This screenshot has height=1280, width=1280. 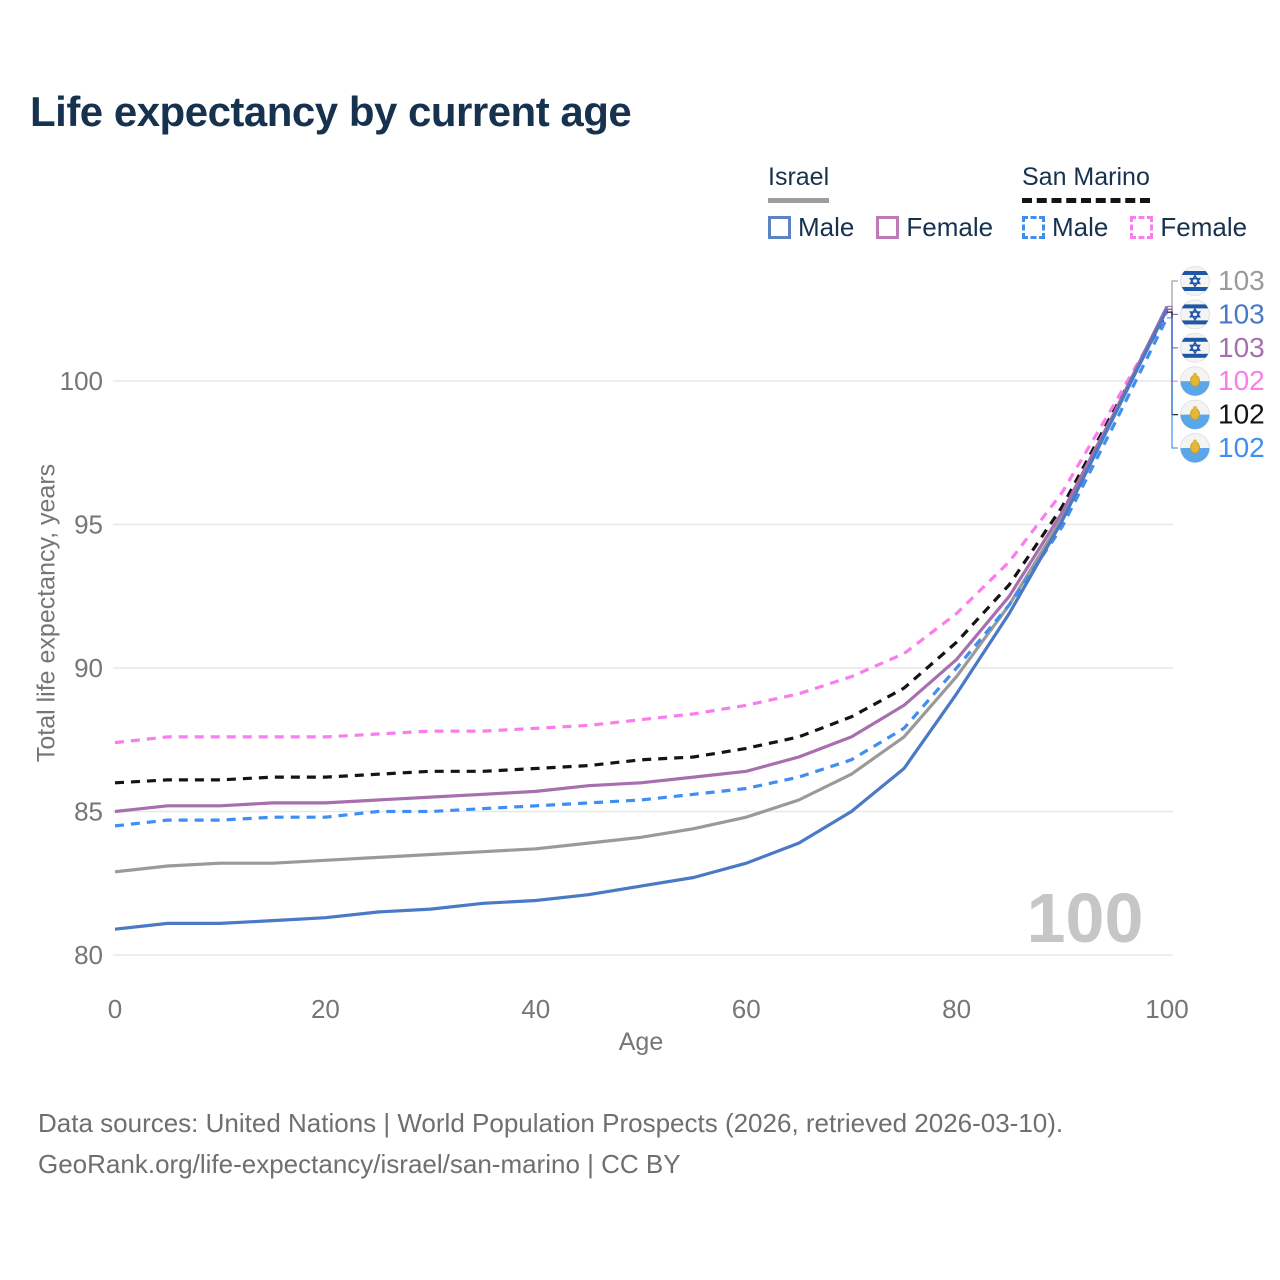 I want to click on end-value-label-israel-female: 103, so click(x=1241, y=347).